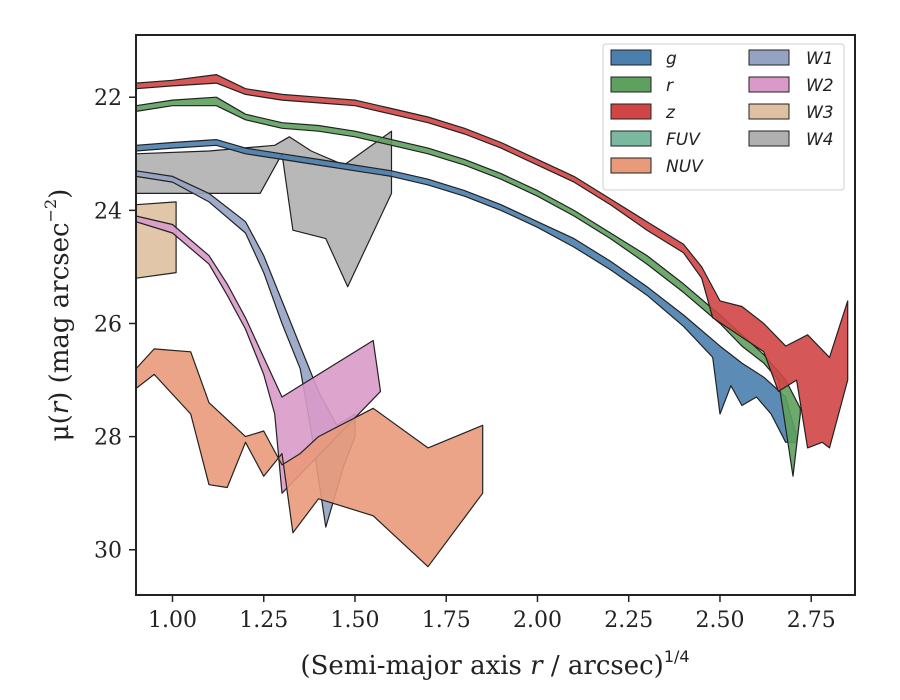 The height and width of the screenshot is (700, 900). I want to click on legend-label-w4: W4, so click(820, 140).